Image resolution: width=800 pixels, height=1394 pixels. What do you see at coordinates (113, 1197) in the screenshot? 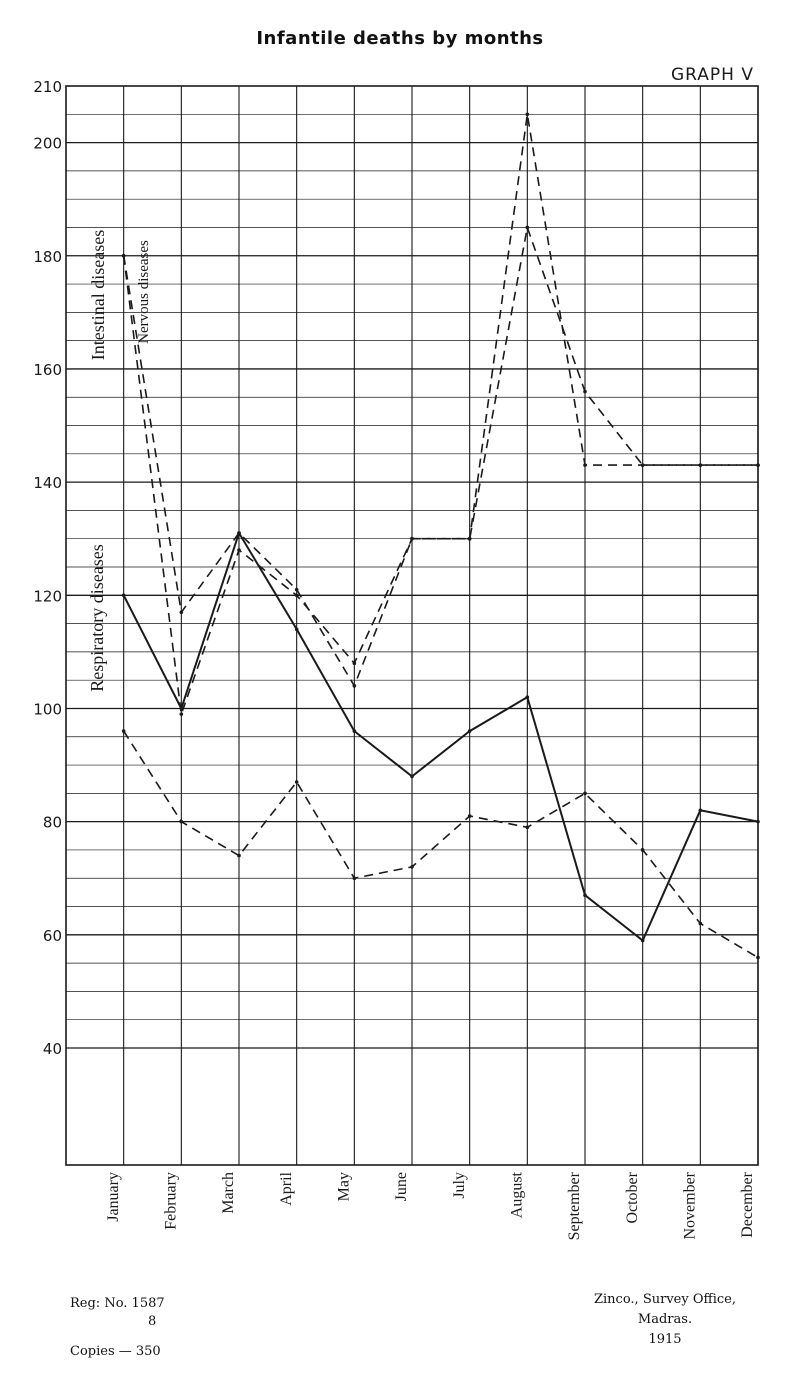
I see `x-tick-label: January` at bounding box center [113, 1197].